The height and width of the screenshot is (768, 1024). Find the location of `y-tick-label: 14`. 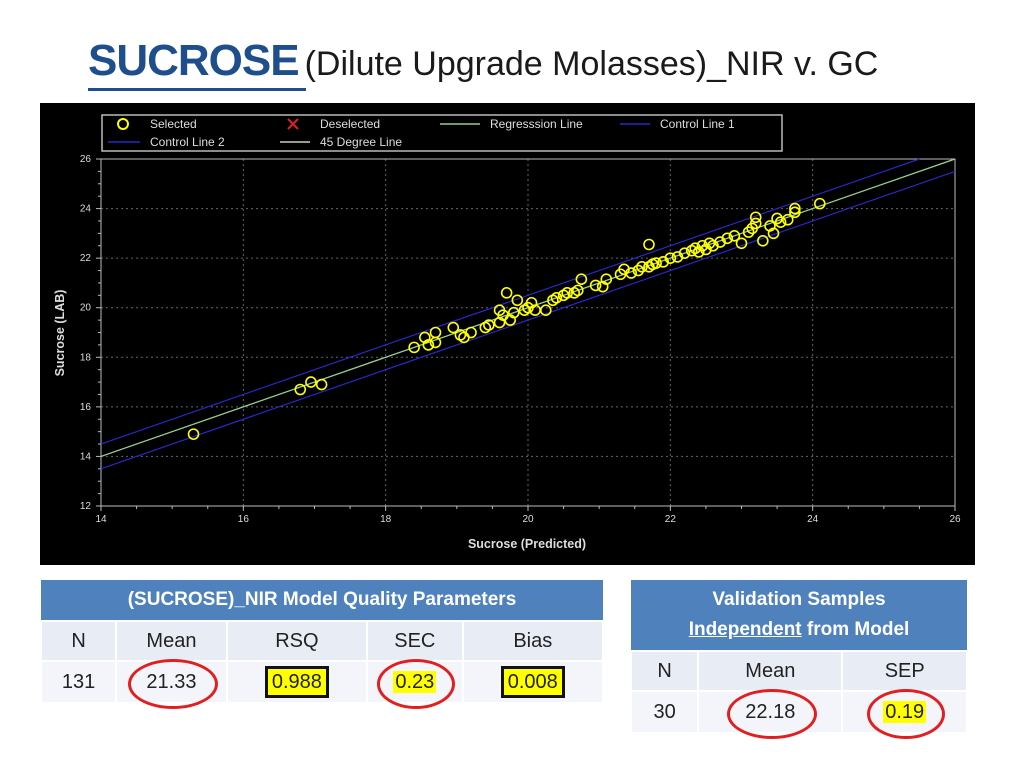

y-tick-label: 14 is located at coordinates (86, 456).